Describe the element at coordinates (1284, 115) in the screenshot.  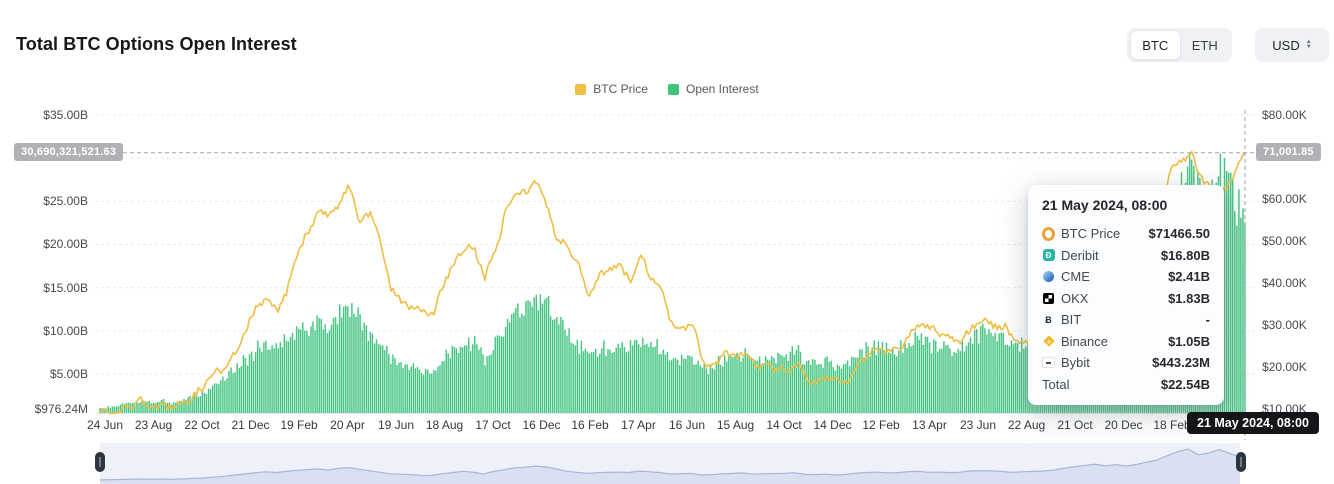
I see `y-axis-right-tick-label: $80.00K` at that location.